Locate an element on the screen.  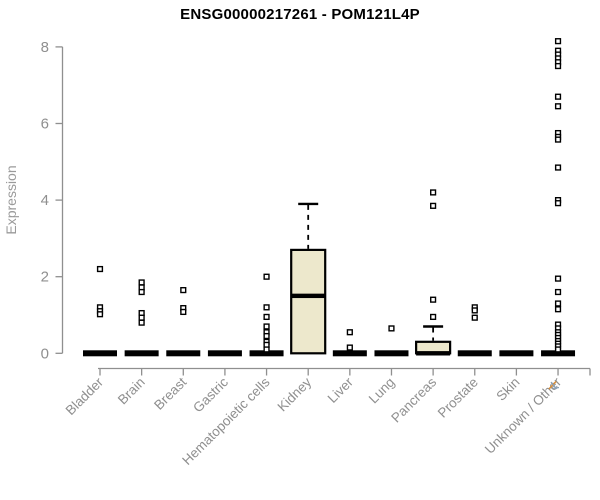
box-gastric is located at coordinates (224, 353).